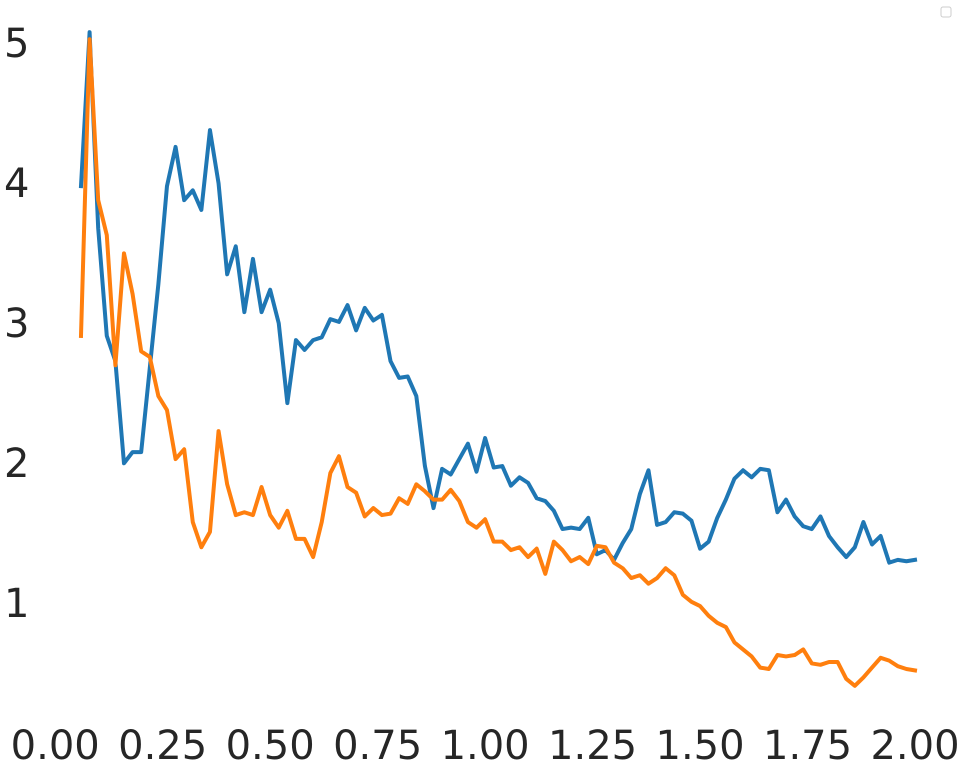  What do you see at coordinates (55, 746) in the screenshot?
I see `x-tick-label: 0.00` at bounding box center [55, 746].